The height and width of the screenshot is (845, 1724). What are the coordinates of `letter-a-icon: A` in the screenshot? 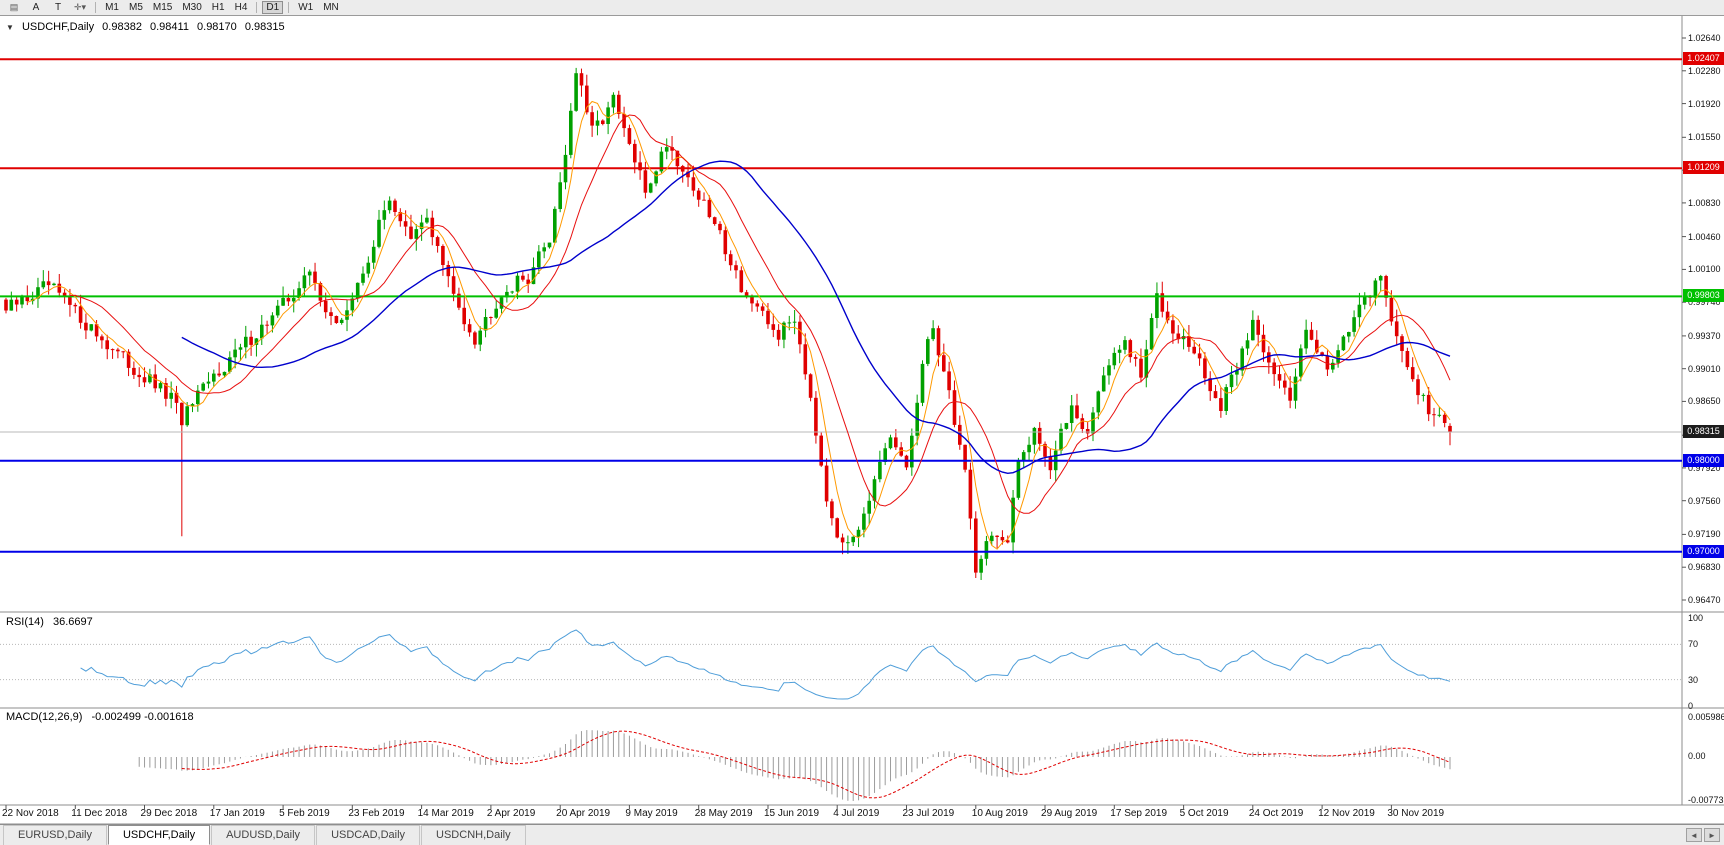 It's located at (36, 7).